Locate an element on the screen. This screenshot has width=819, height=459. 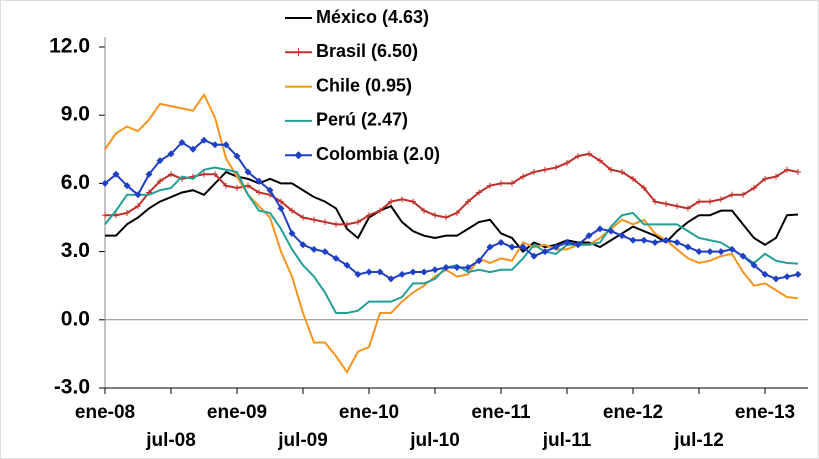
x-tick-label: jul-12 is located at coordinates (698, 440).